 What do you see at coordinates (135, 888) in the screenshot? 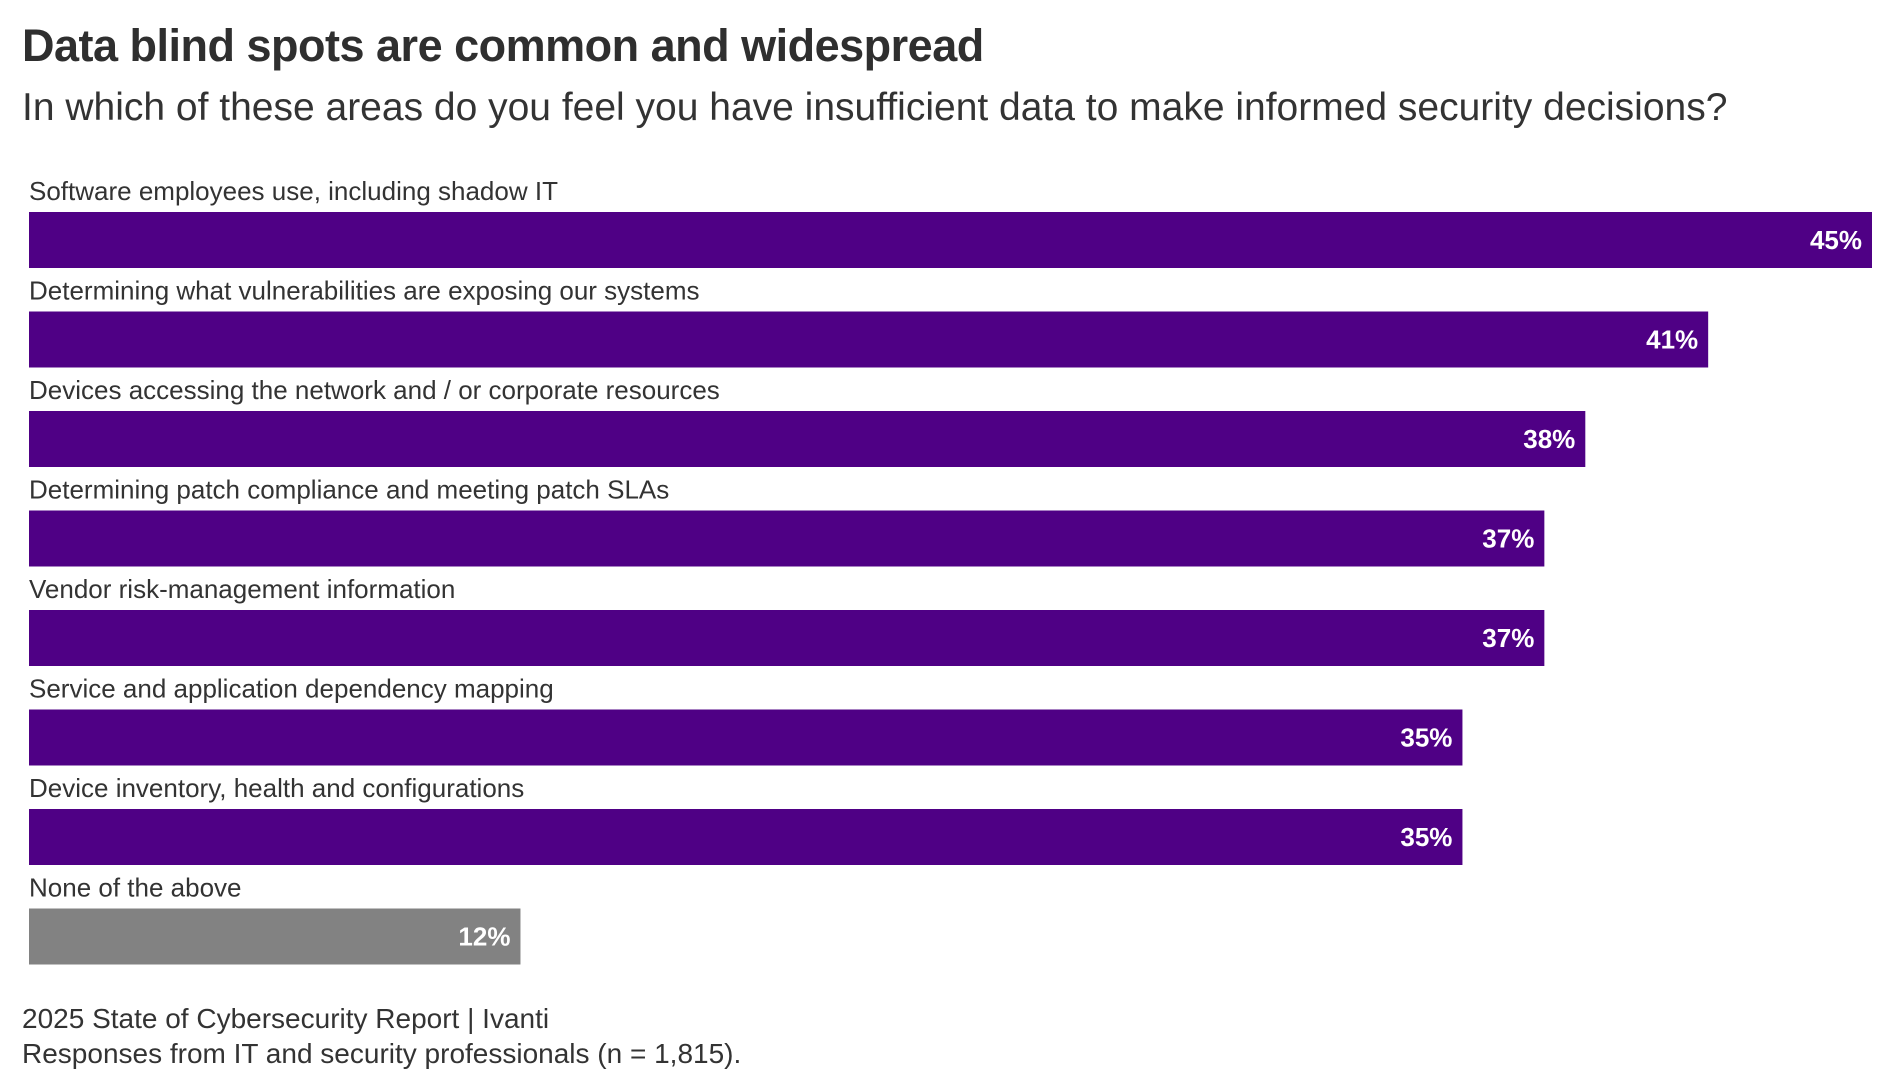
I see `category-label: None of the above` at bounding box center [135, 888].